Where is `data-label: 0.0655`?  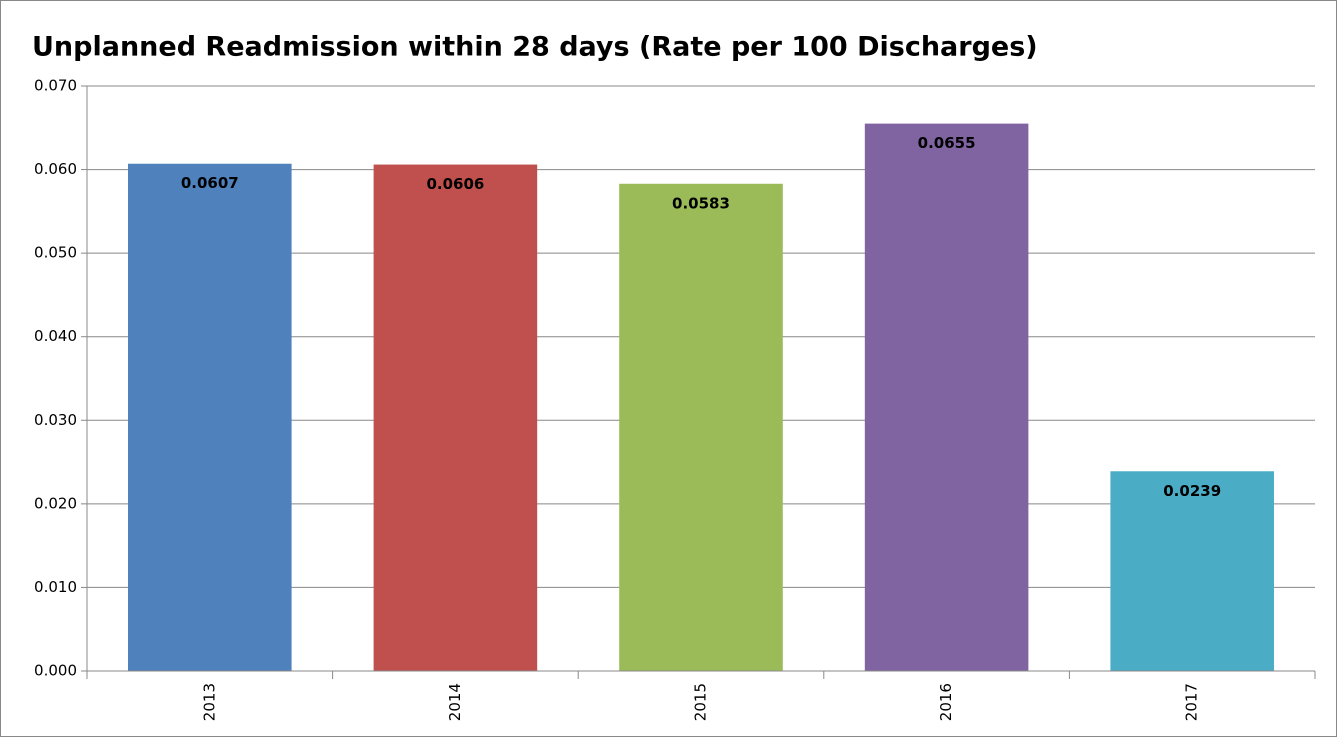
data-label: 0.0655 is located at coordinates (947, 143).